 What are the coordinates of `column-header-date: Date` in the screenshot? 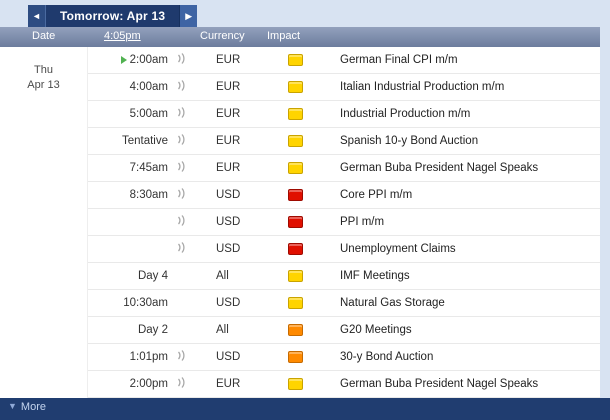 It's located at (44, 36).